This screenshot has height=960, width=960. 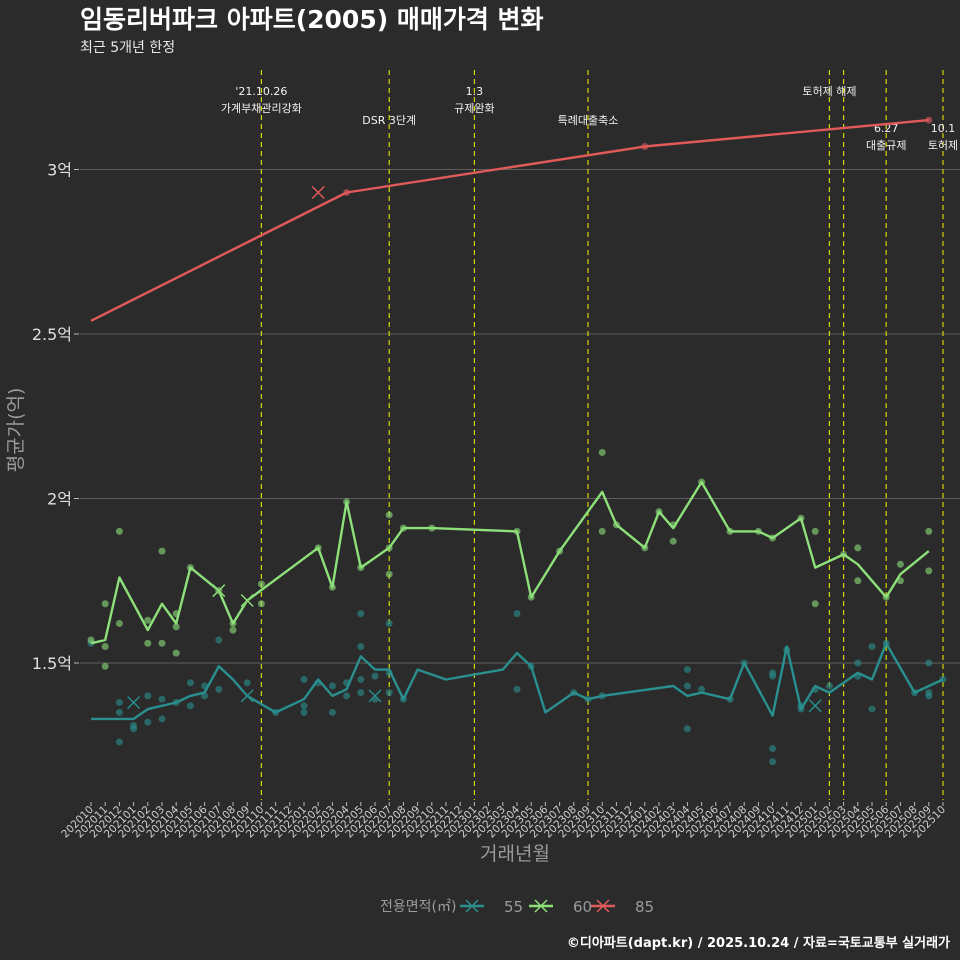 What do you see at coordinates (418, 907) in the screenshot?
I see `legend-title: 전용면적(㎡)` at bounding box center [418, 907].